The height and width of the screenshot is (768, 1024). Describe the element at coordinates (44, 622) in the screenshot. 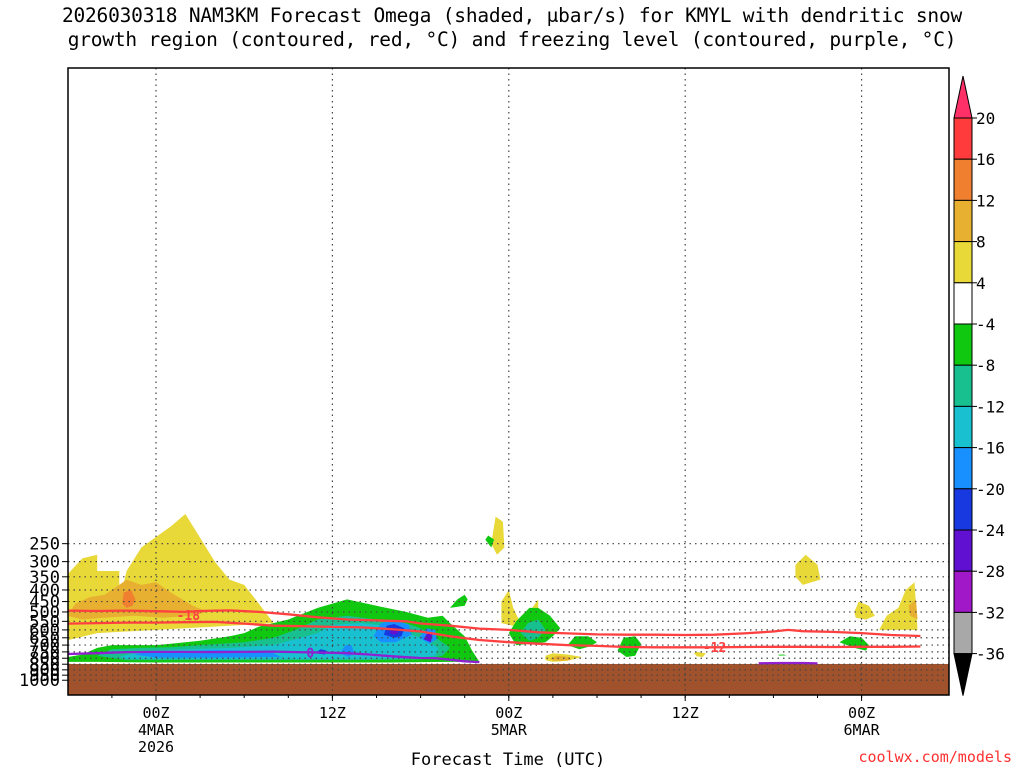

I see `y-tick-label-550: 550` at that location.